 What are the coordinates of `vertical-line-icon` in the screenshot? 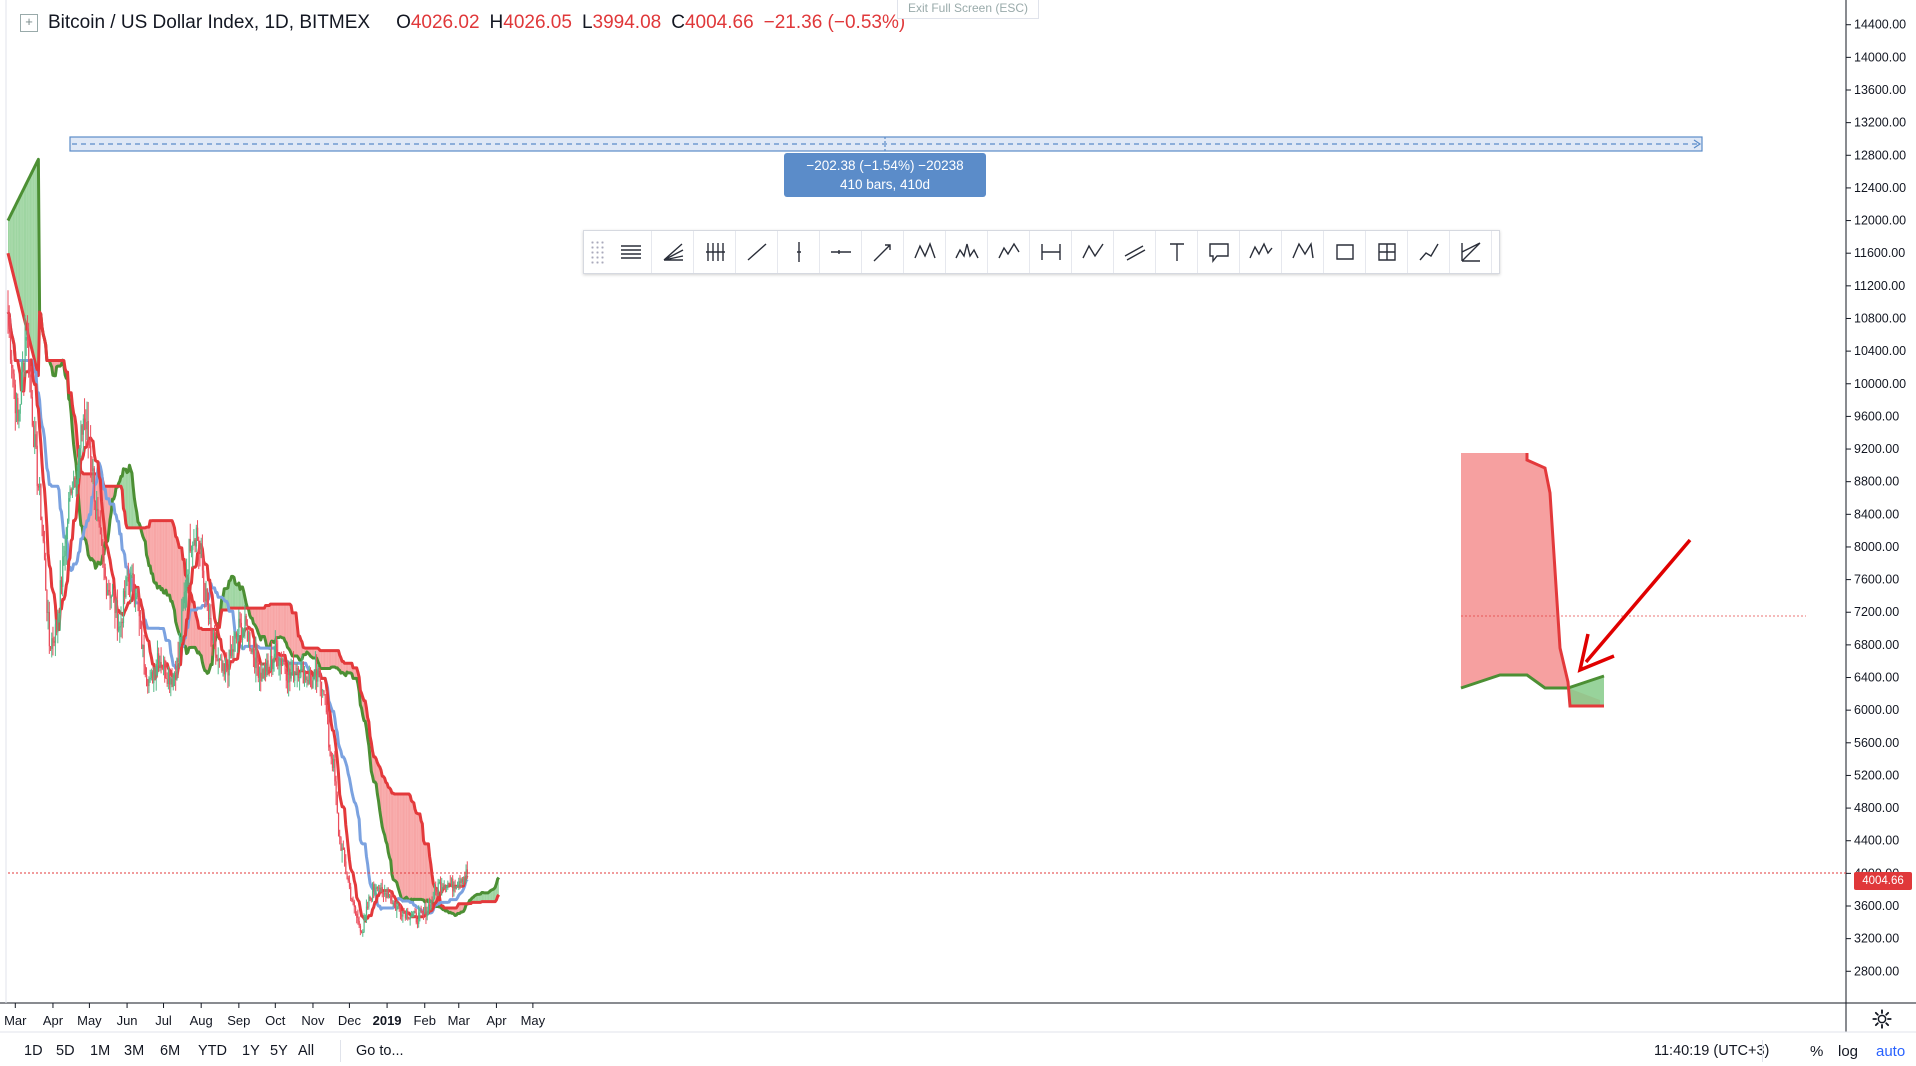 It's located at (798, 252).